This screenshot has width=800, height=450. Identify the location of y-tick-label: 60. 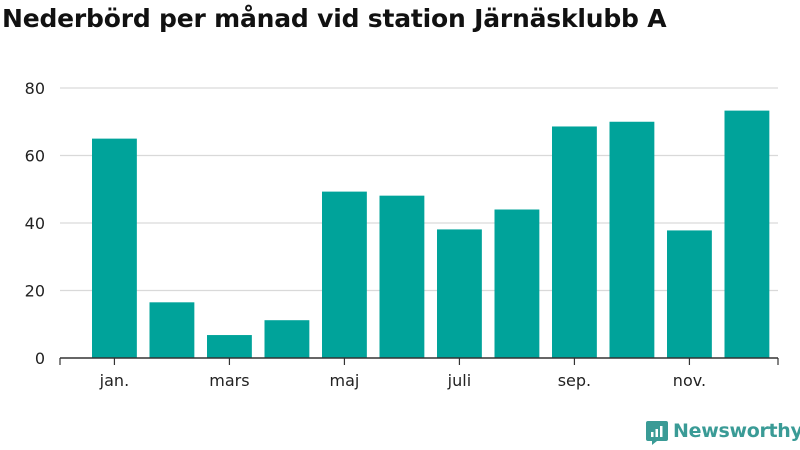
(35, 156).